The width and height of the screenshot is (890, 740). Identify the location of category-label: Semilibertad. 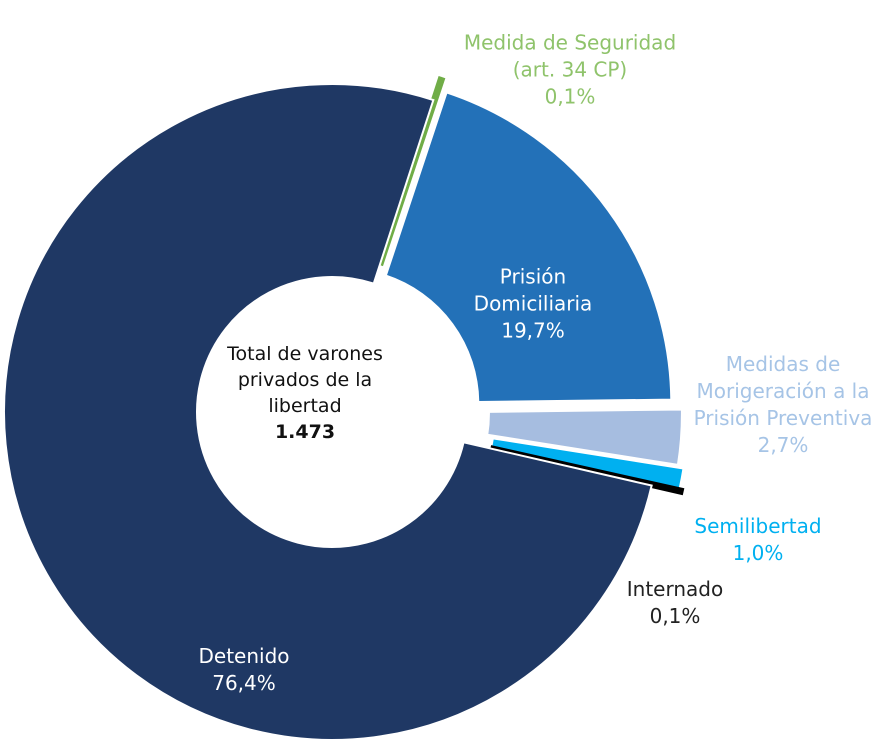
(758, 526).